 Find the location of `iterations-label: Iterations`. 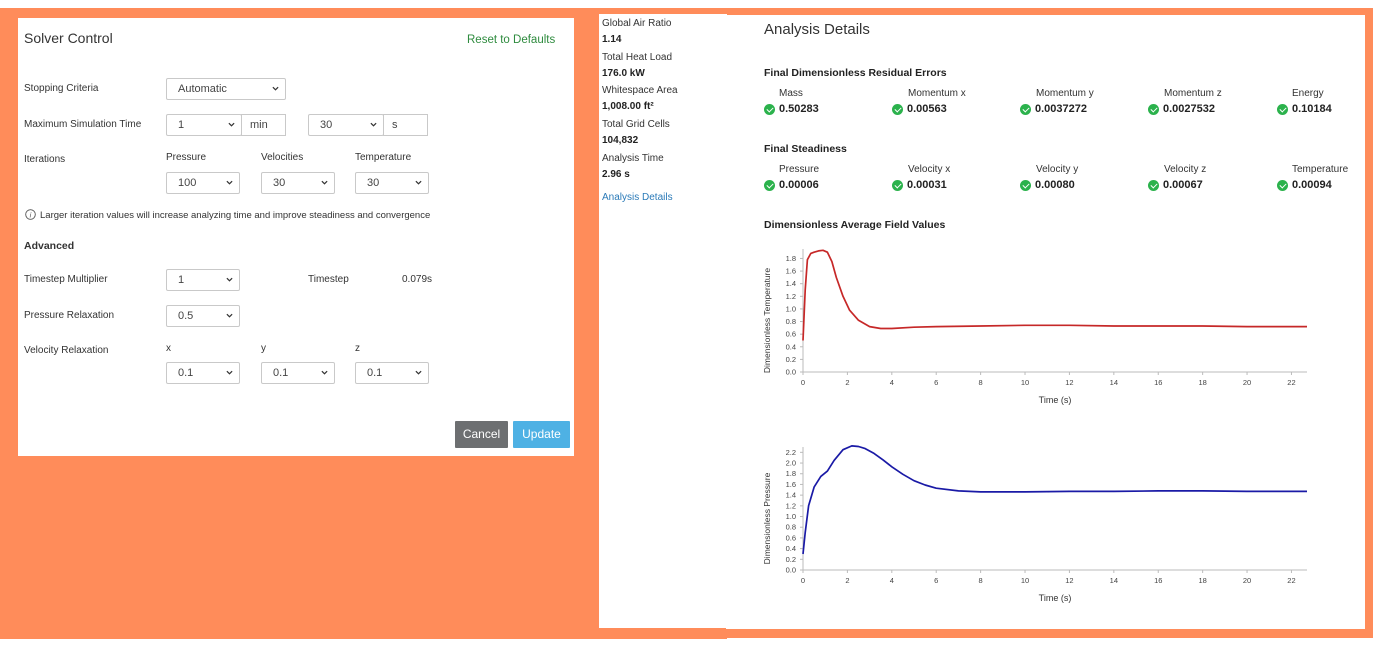

iterations-label: Iterations is located at coordinates (45, 159).